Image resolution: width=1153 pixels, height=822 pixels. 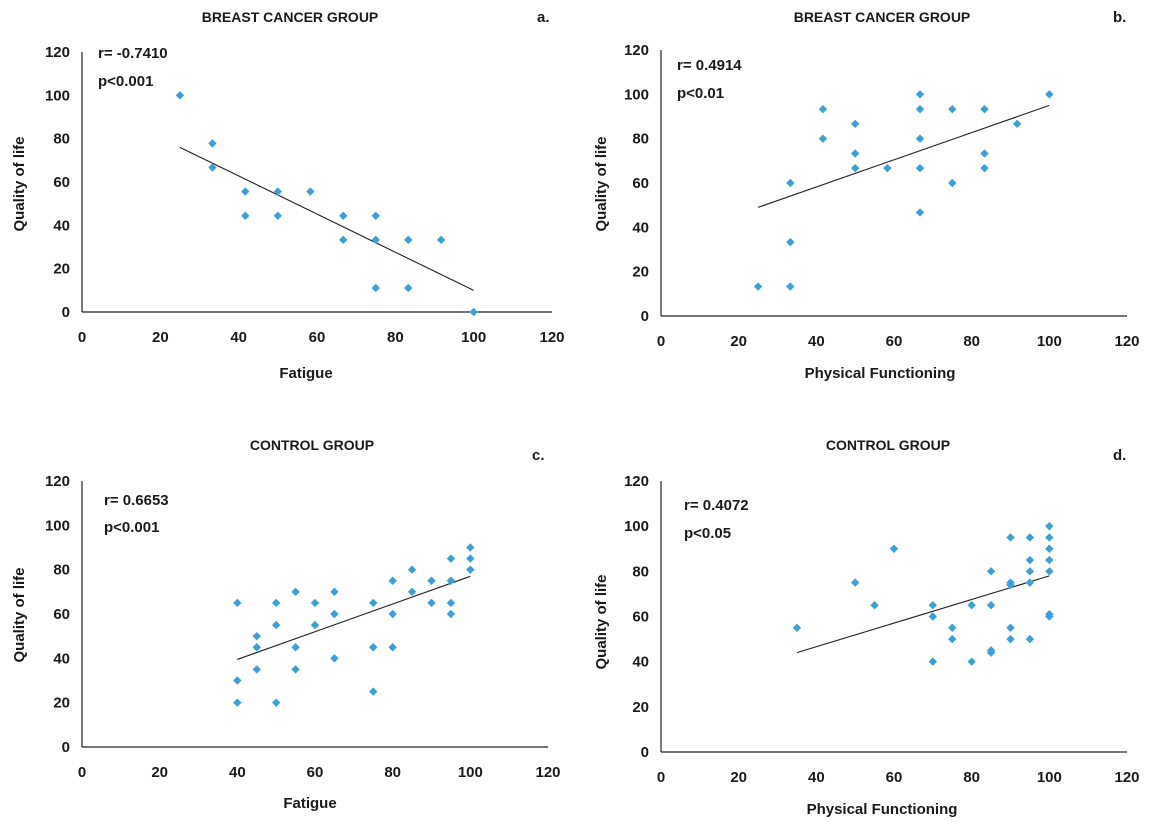 What do you see at coordinates (640, 617) in the screenshot?
I see `y-tick-label: 60` at bounding box center [640, 617].